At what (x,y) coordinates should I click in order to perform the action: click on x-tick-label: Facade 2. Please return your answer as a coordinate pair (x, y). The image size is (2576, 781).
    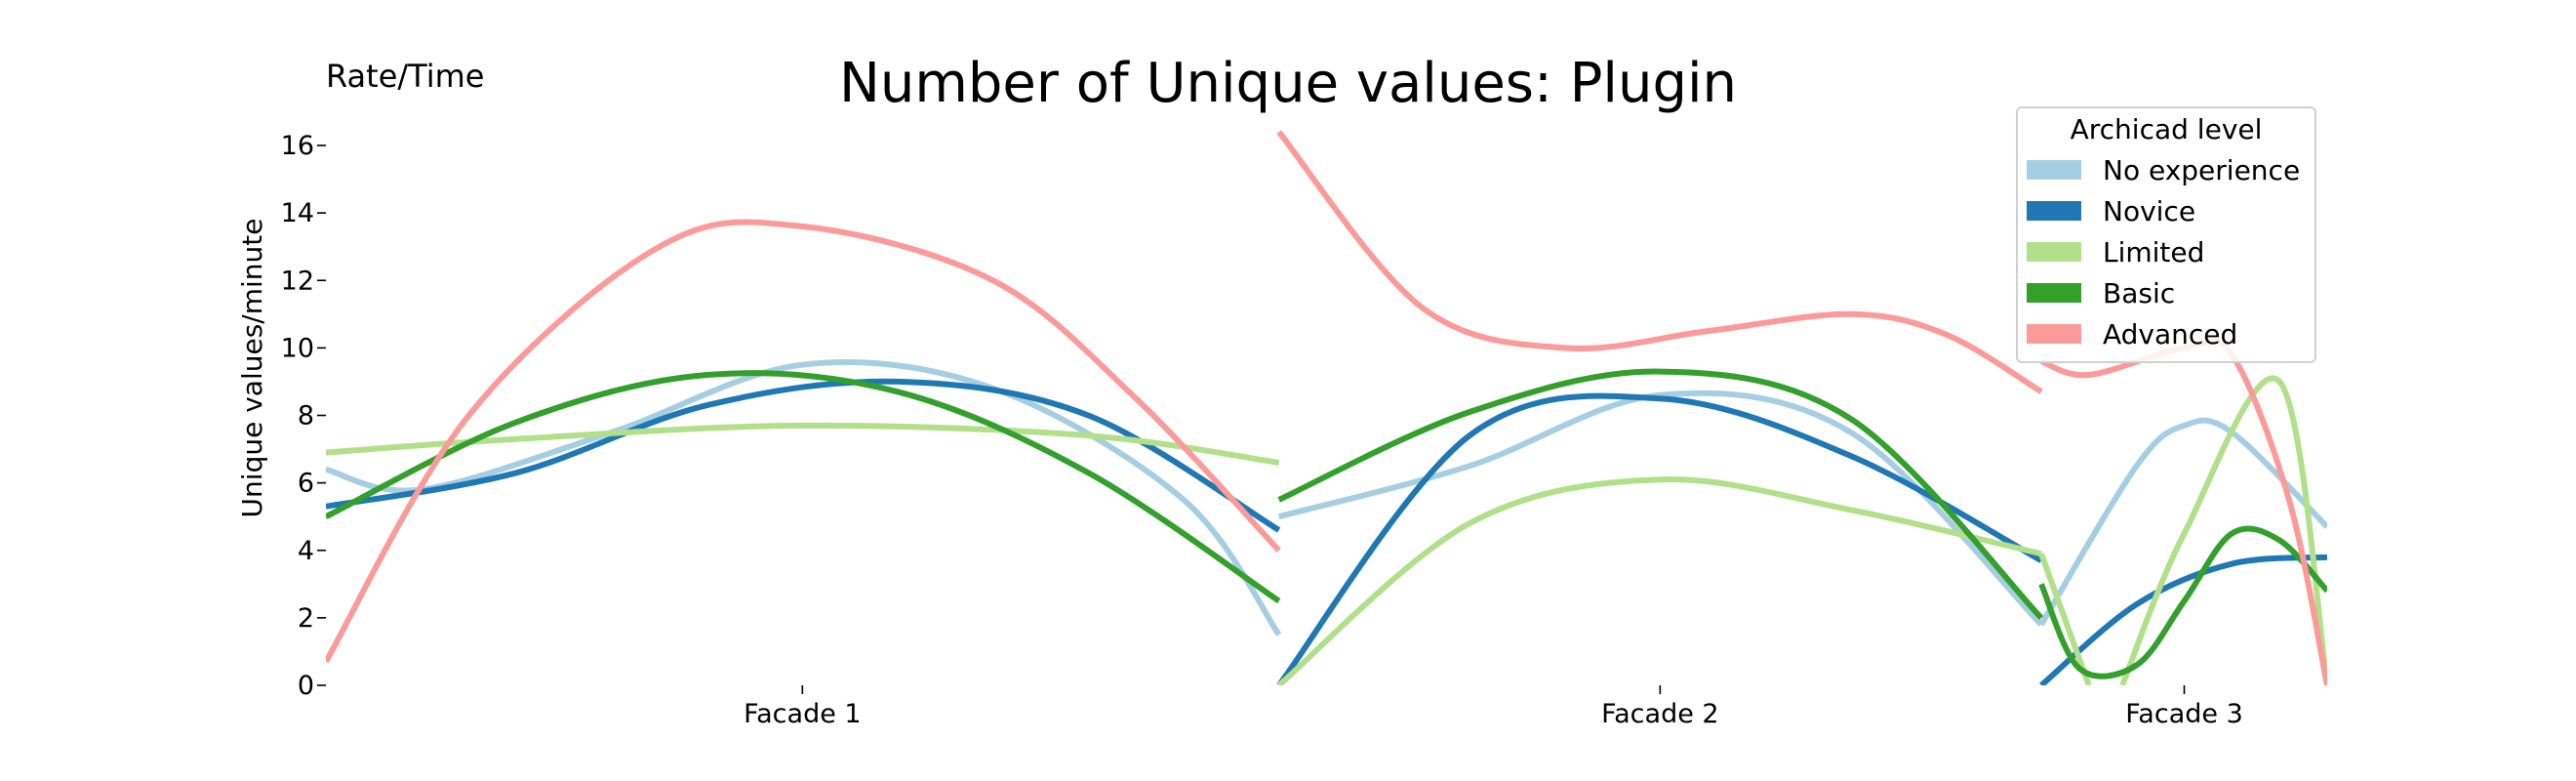
    Looking at the image, I should click on (1660, 714).